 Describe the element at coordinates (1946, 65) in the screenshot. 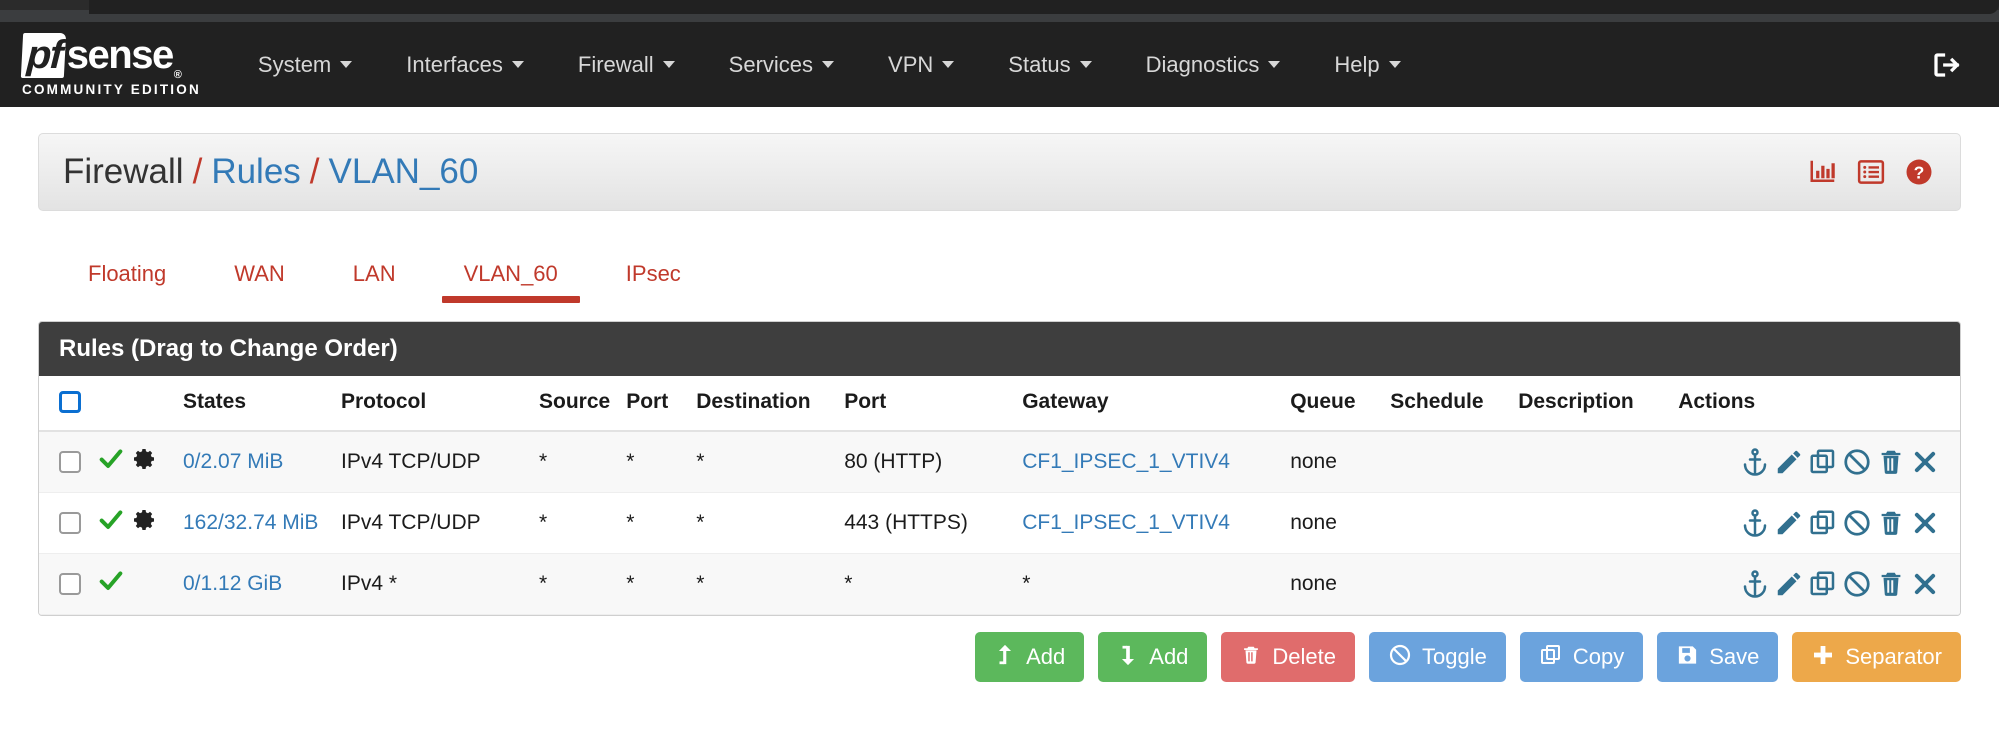

I see `logout-icon` at that location.